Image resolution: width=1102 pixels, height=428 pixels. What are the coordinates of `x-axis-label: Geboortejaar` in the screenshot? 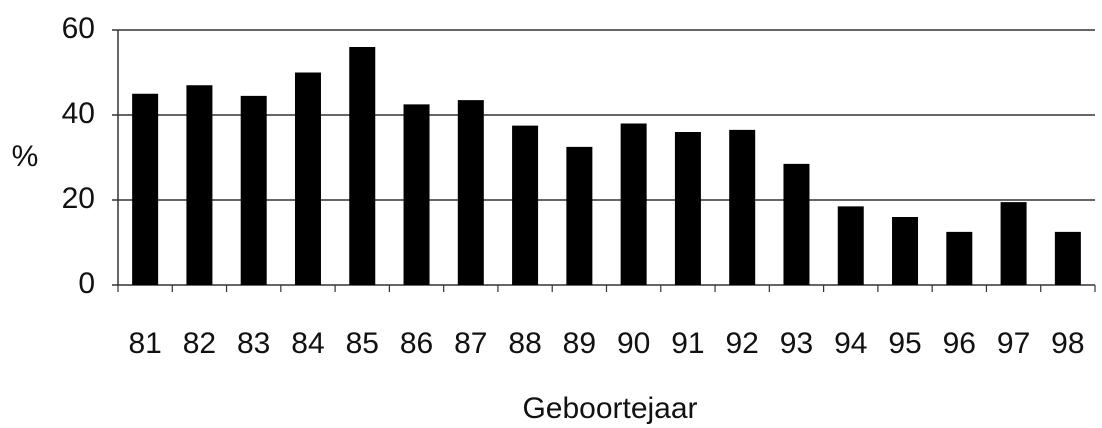 It's located at (609, 408).